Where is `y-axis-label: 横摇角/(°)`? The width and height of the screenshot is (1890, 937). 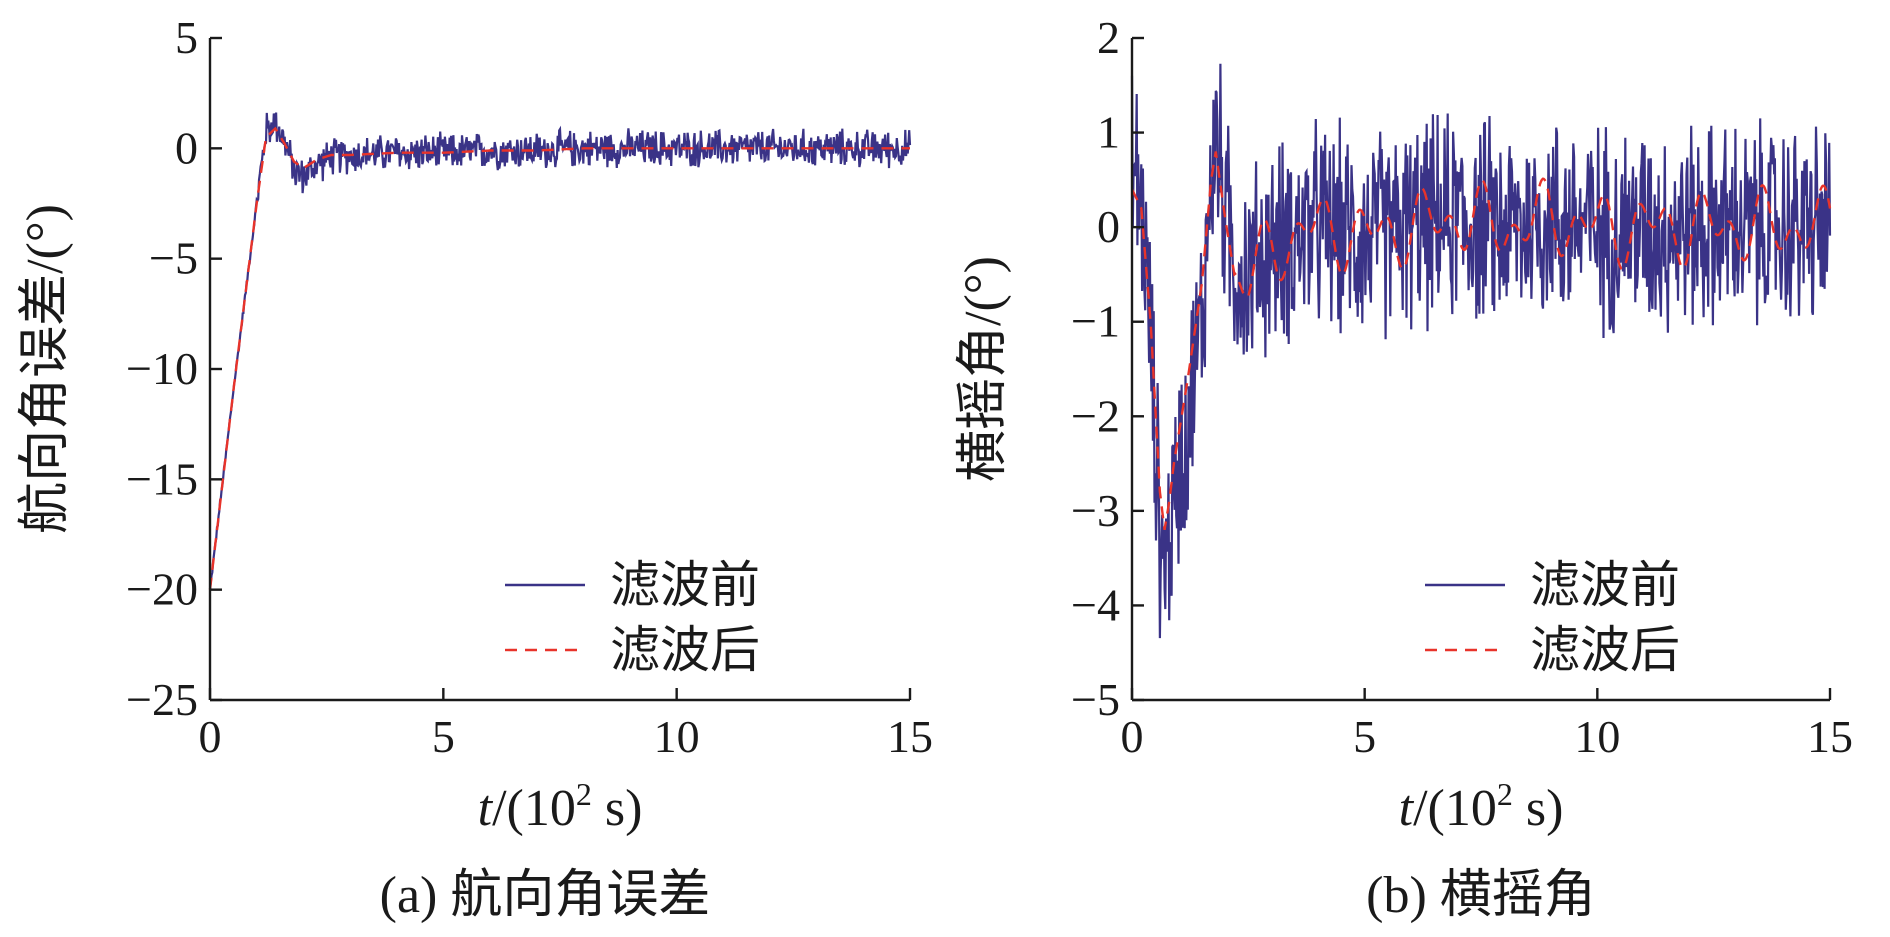 y-axis-label: 横摇角/(°) is located at coordinates (983, 369).